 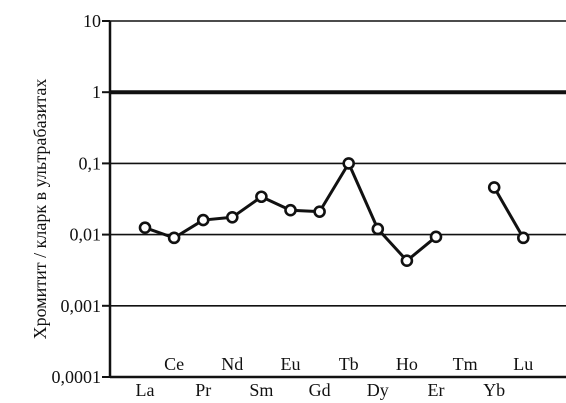 What do you see at coordinates (261, 390) in the screenshot?
I see `x-tick-label-sm: Sm` at bounding box center [261, 390].